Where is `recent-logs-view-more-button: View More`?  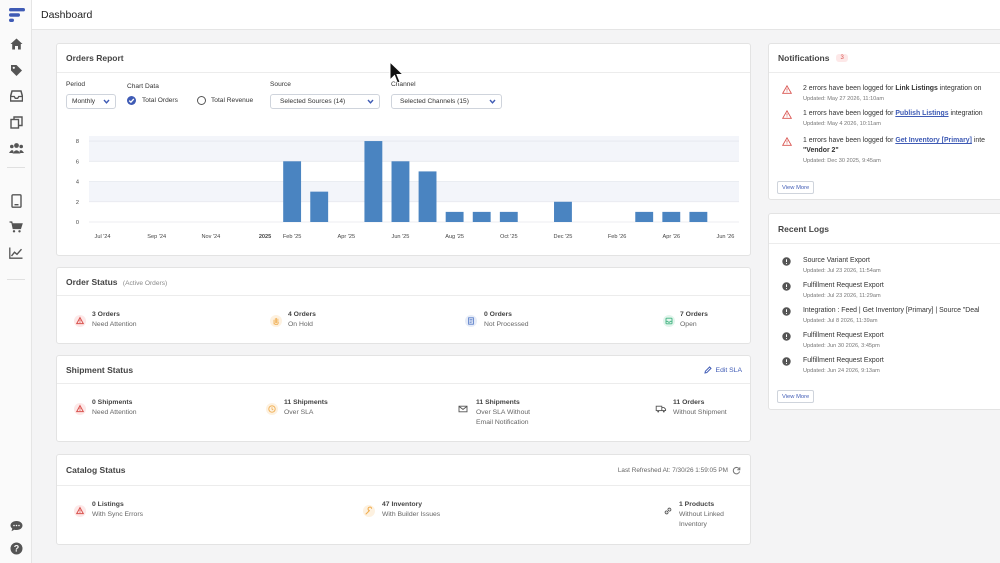 recent-logs-view-more-button: View More is located at coordinates (796, 396).